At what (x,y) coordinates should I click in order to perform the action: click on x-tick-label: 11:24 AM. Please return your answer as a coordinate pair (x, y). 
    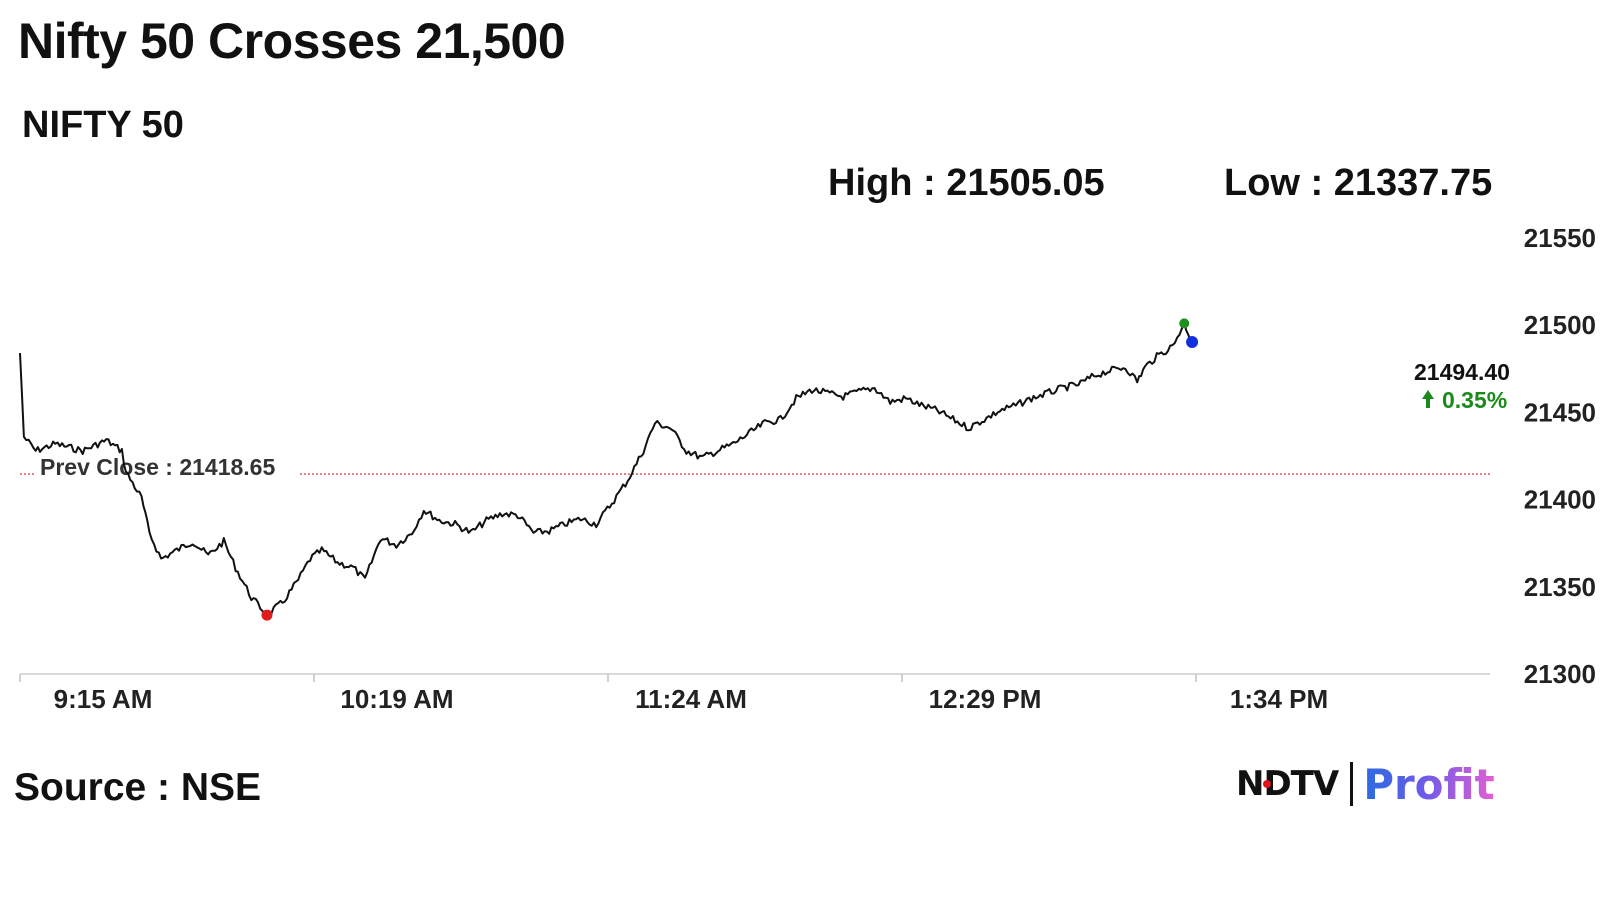
    Looking at the image, I should click on (691, 699).